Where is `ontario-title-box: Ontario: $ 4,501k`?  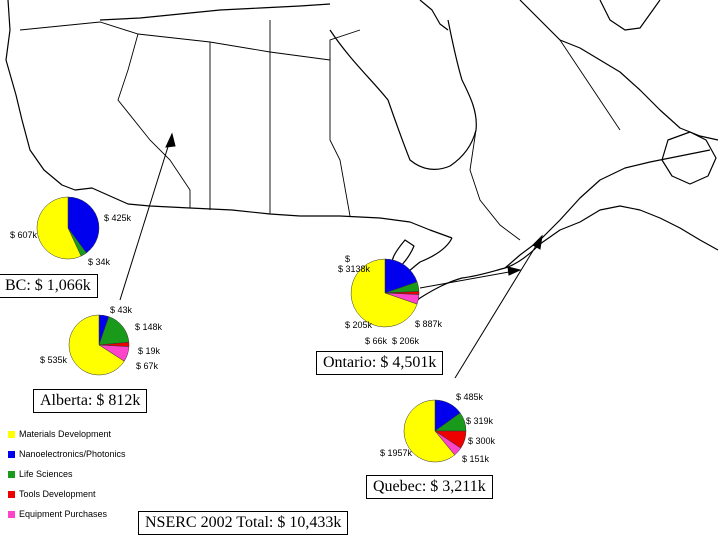 ontario-title-box: Ontario: $ 4,501k is located at coordinates (380, 363).